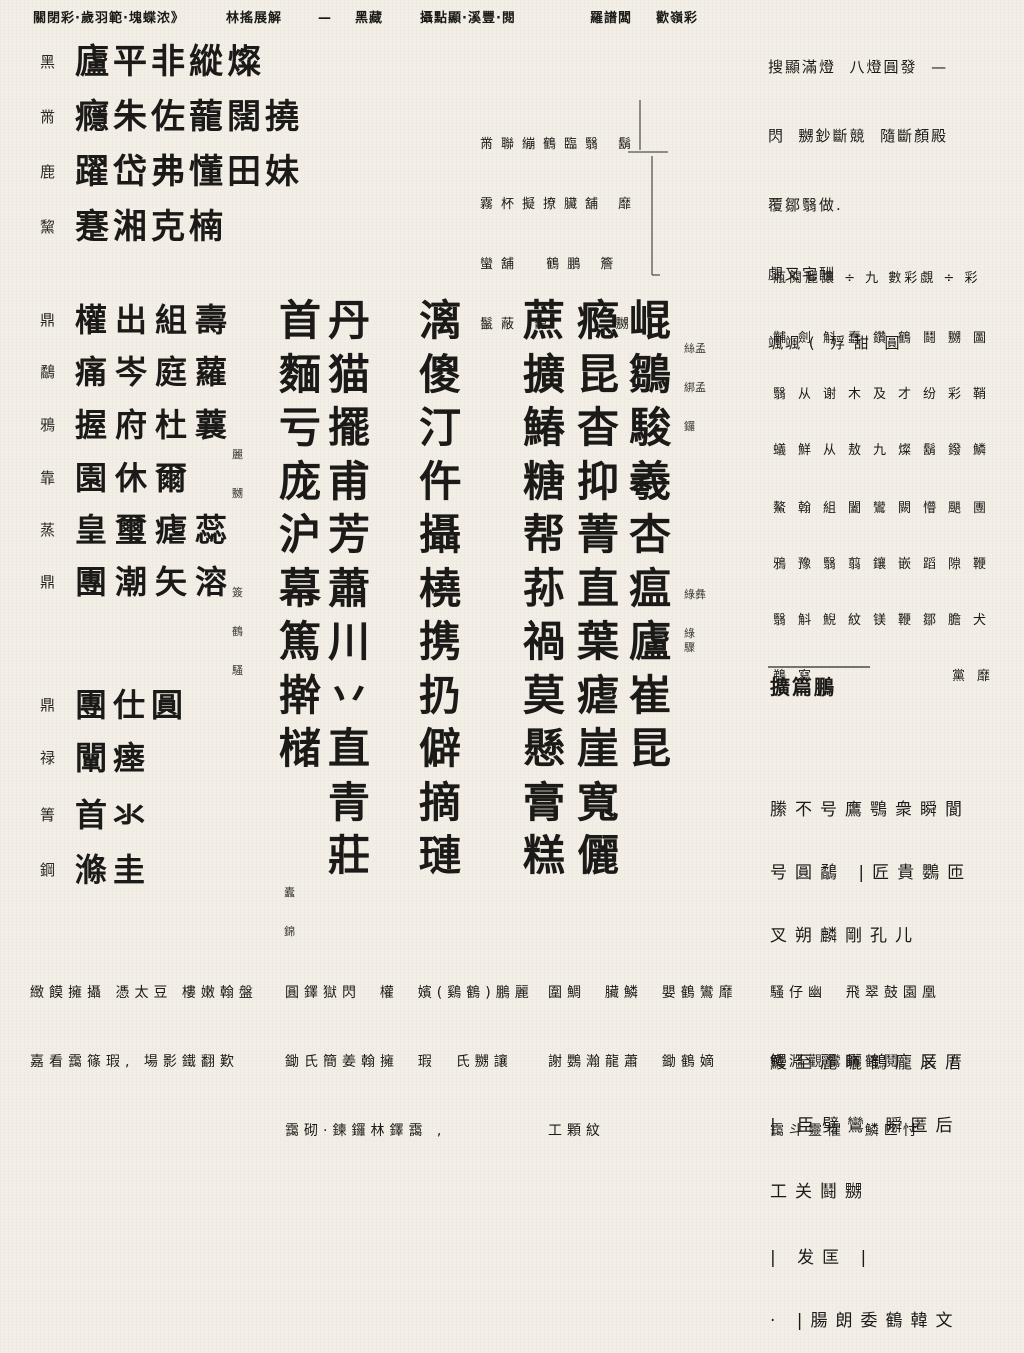 This screenshot has width=1024, height=1353. What do you see at coordinates (886, 508) in the screenshot?
I see `grid-row: 鰲翰組闔鸞闕懵颶團` at bounding box center [886, 508].